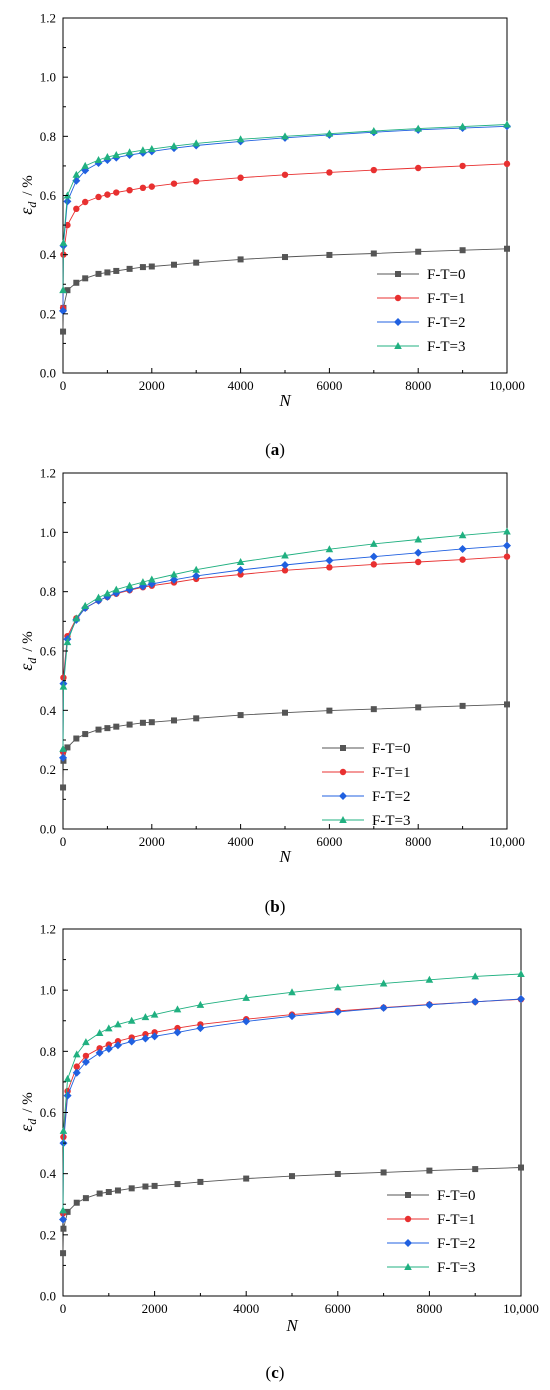 Image resolution: width=550 pixels, height=1390 pixels. Describe the element at coordinates (275, 449) in the screenshot. I see `panel-label: (a)` at that location.